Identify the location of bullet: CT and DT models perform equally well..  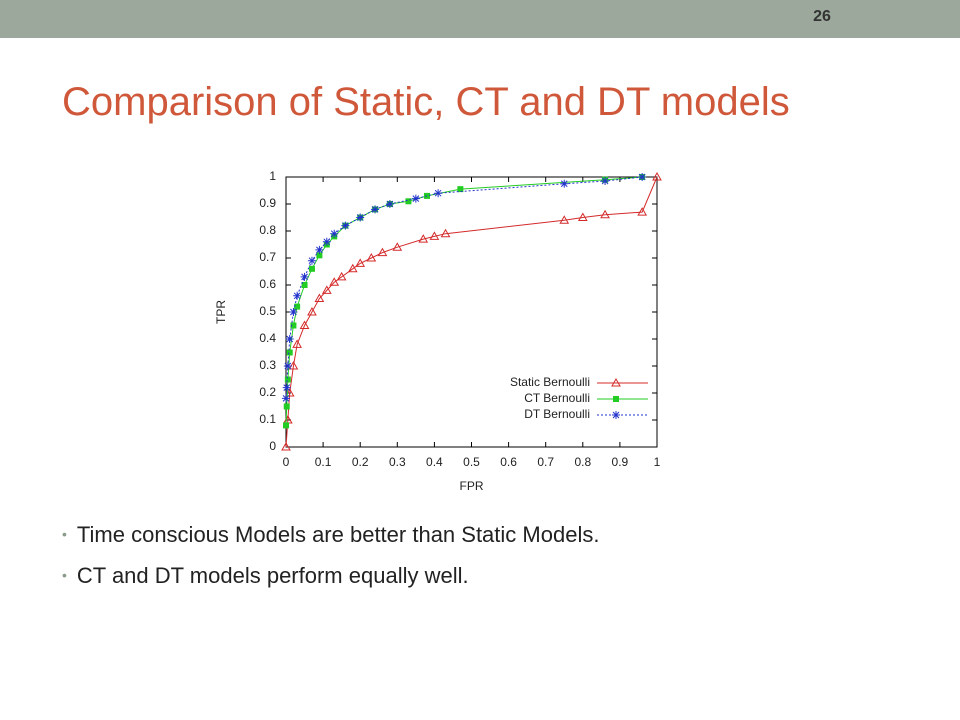
(330, 576).